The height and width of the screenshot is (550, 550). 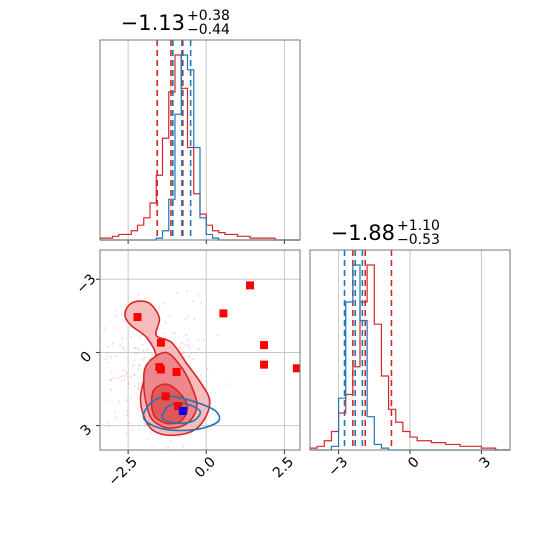 I want to click on joint-blue-contour-inner, so click(x=181, y=413).